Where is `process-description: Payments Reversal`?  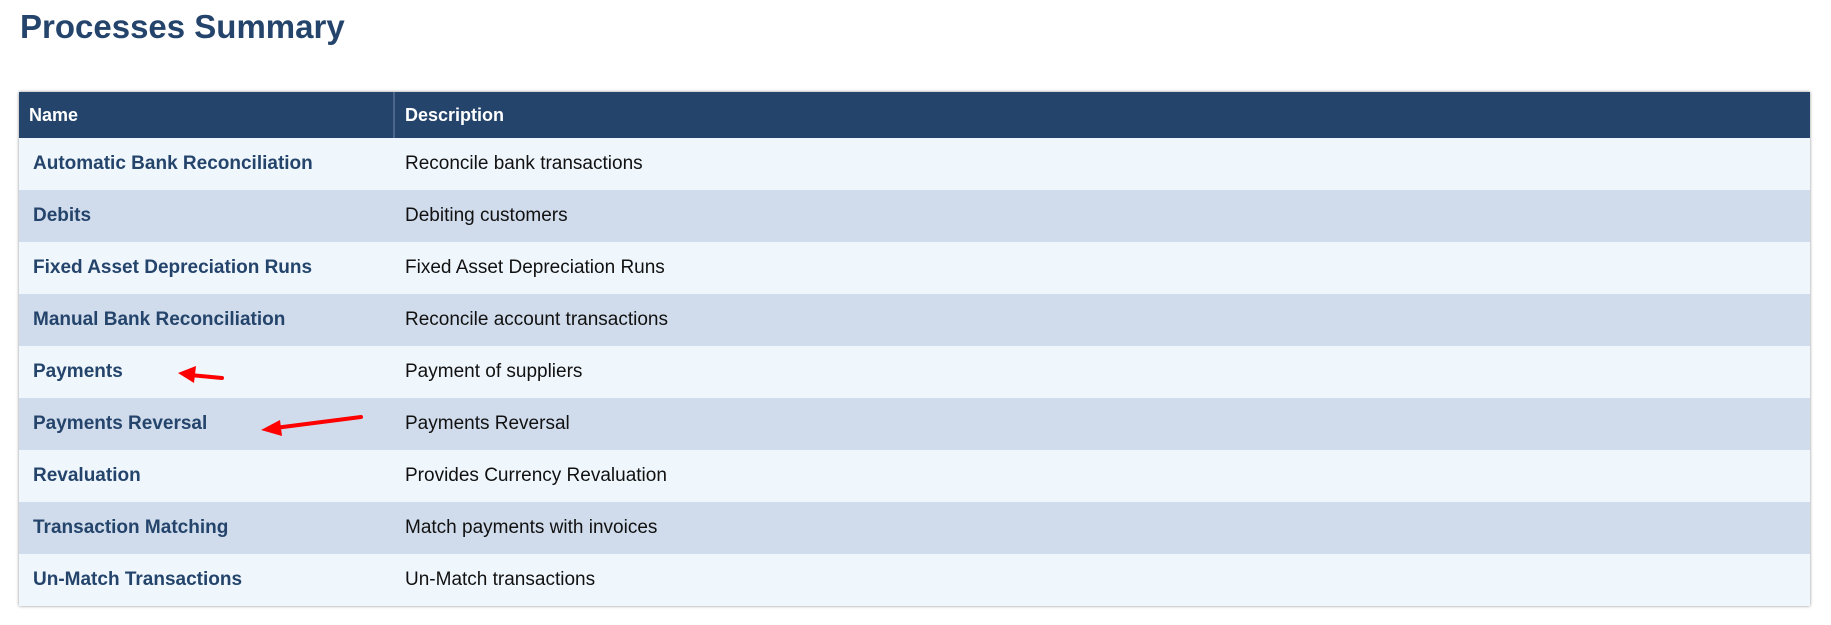 process-description: Payments Reversal is located at coordinates (487, 423).